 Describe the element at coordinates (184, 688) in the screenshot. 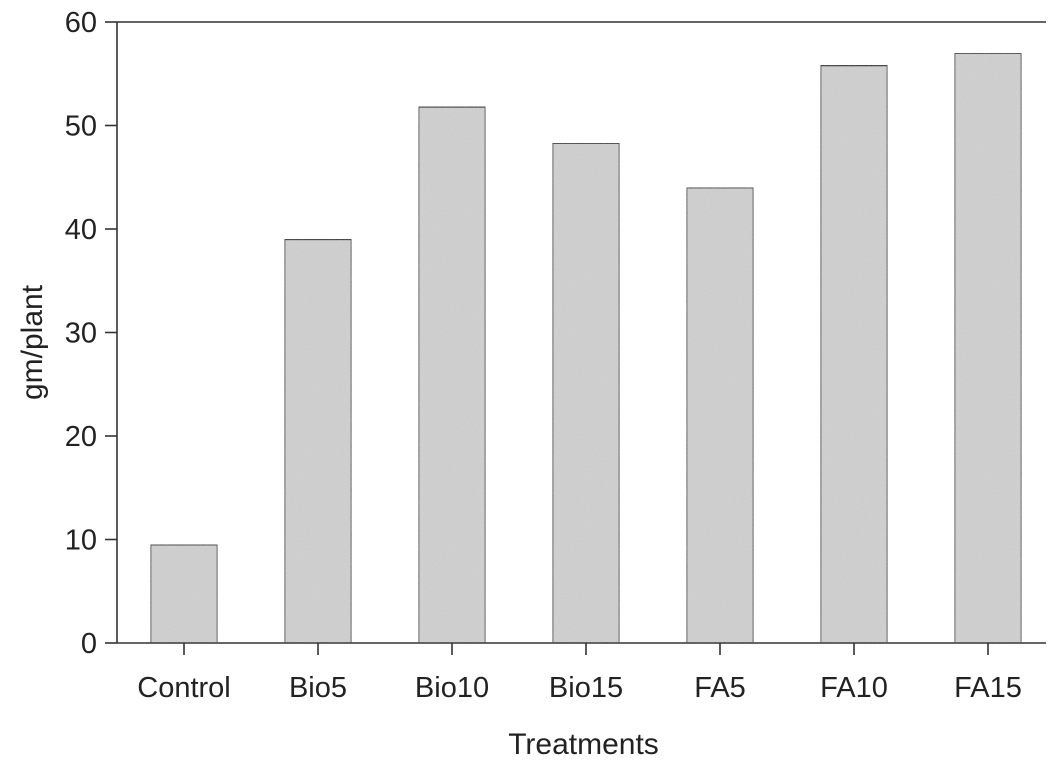

I see `x-tick-label: Control` at that location.